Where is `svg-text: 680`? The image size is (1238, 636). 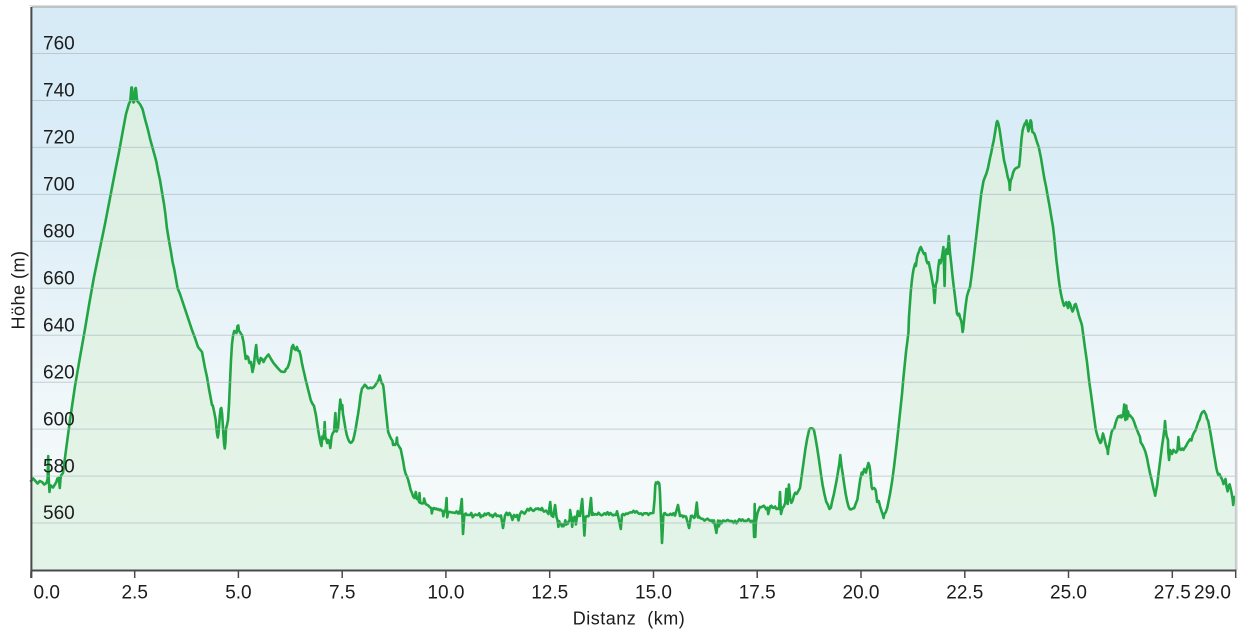
svg-text: 680 is located at coordinates (59, 232).